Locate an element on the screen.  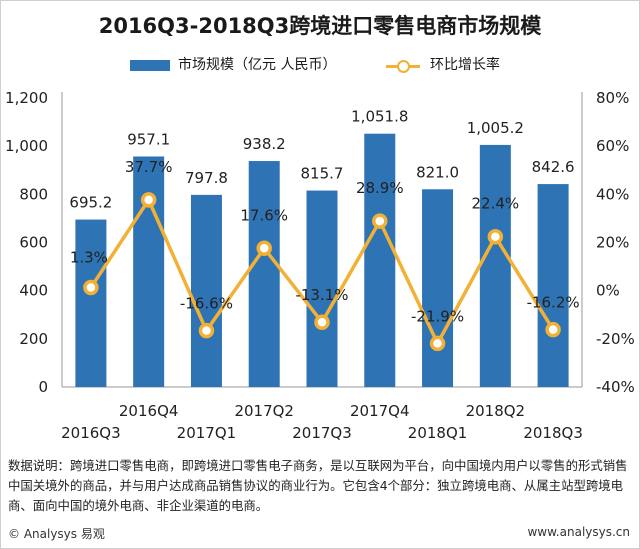
x-tick-label: 2017Q2 is located at coordinates (264, 411).